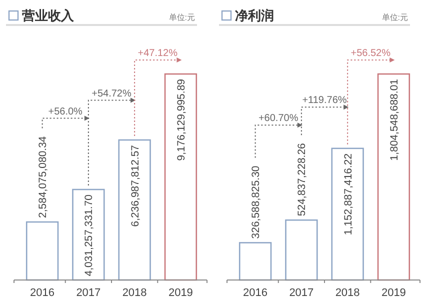 Image resolution: width=427 pixels, height=306 pixels. Describe the element at coordinates (158, 53) in the screenshot. I see `text: +47.12%` at that location.